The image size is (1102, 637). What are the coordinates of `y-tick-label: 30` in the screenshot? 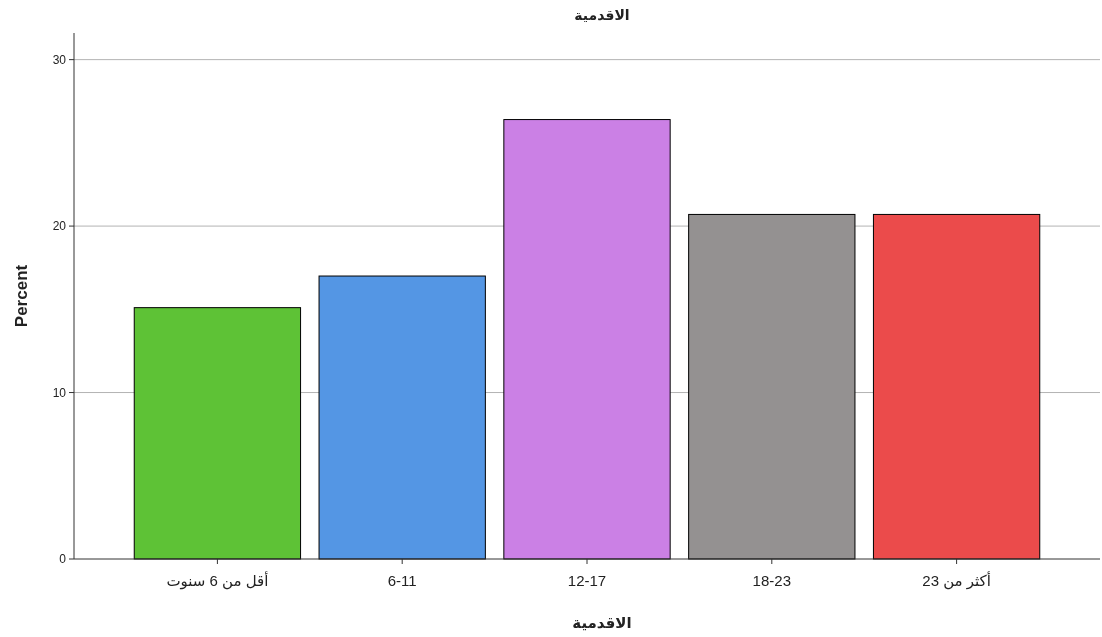 It's located at (59, 59).